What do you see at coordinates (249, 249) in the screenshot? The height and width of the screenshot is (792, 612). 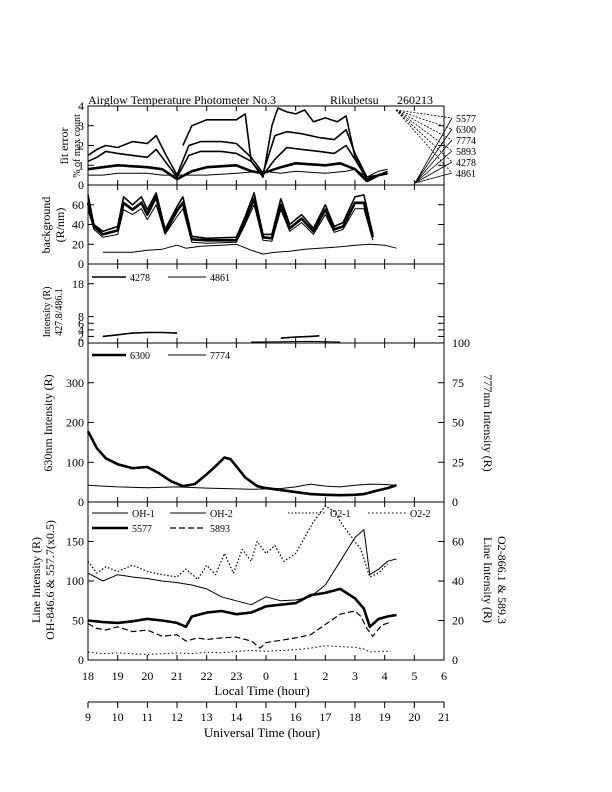 I see `series-line-bg-low` at bounding box center [249, 249].